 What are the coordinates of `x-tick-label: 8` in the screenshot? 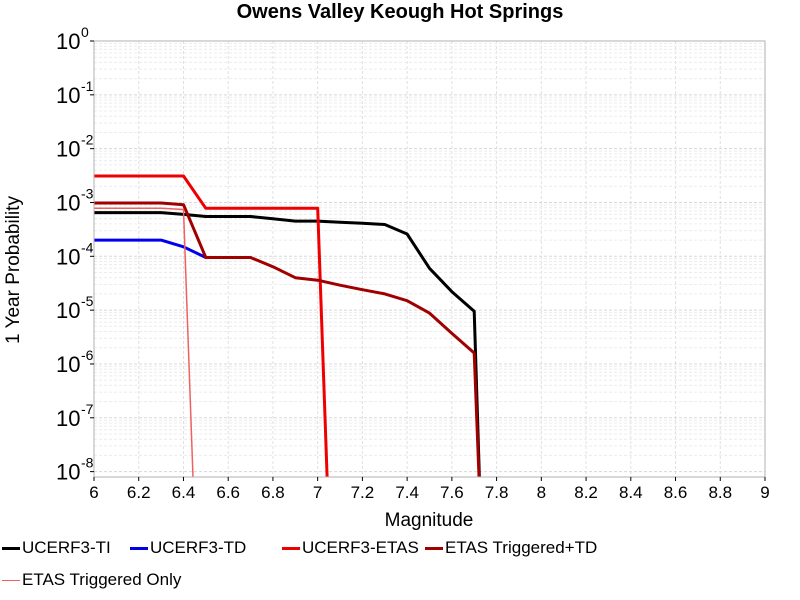 It's located at (541, 492).